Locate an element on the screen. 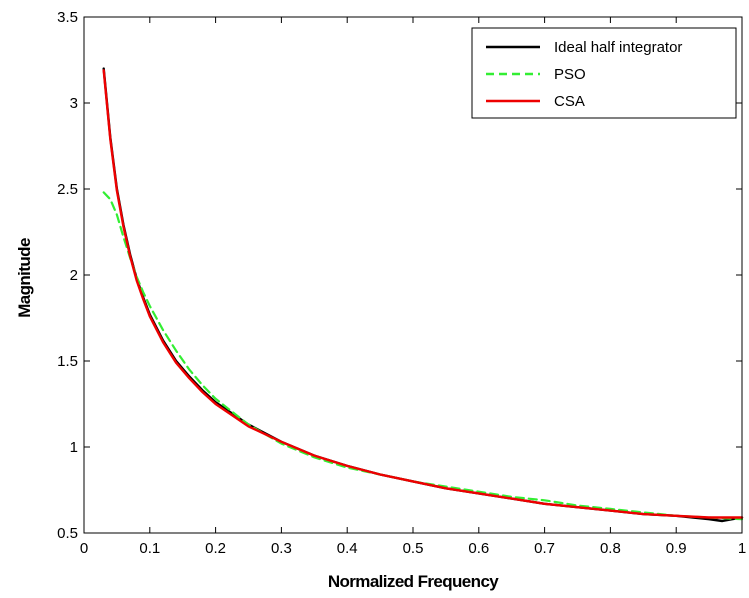 The width and height of the screenshot is (749, 598). x-tick-label: 0.3 is located at coordinates (281, 548).